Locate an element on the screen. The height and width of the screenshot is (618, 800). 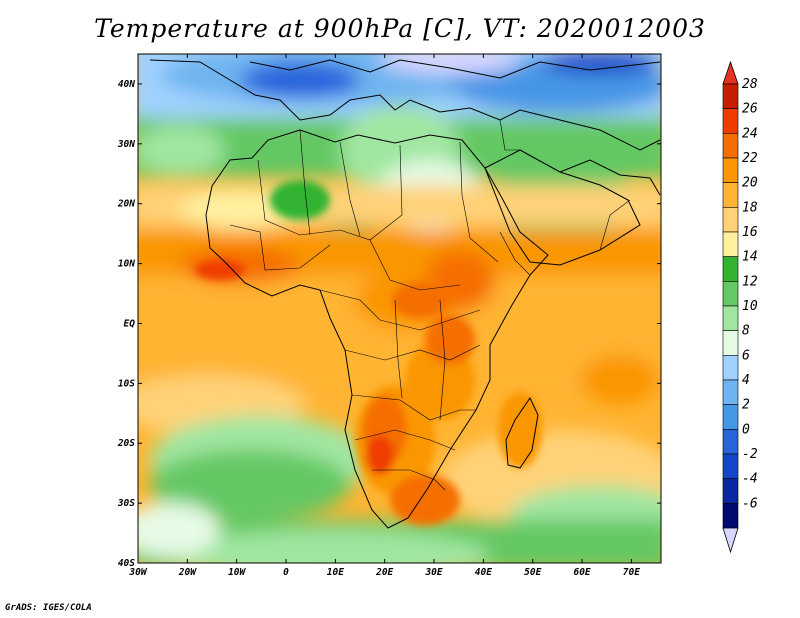
colorbar-label: -4 is located at coordinates (750, 479).